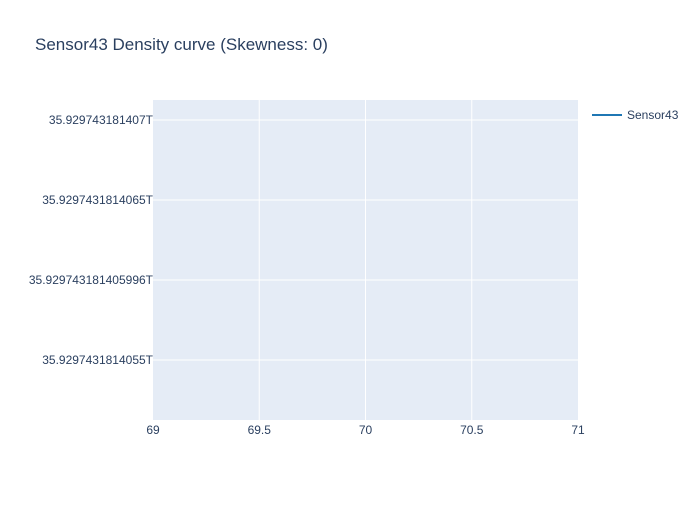  Describe the element at coordinates (101, 120) in the screenshot. I see `y-tick-label: 35.929743181407T` at that location.